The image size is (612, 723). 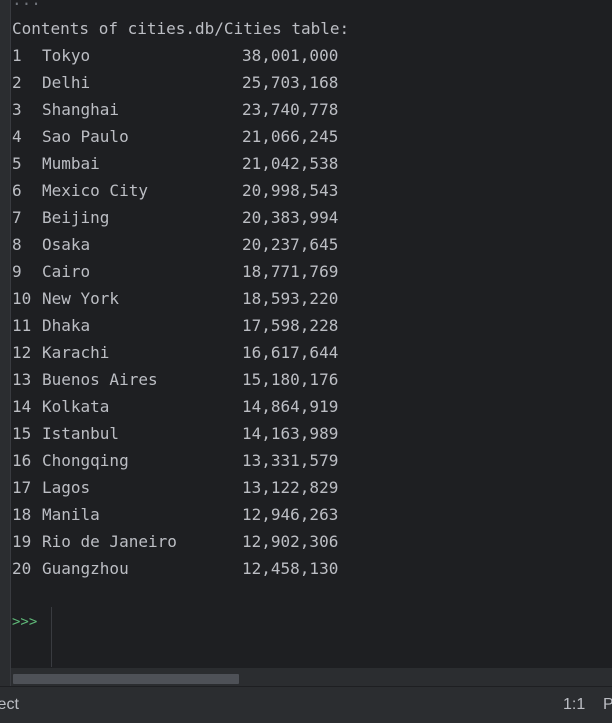 I want to click on output-row: 18 Manila 12,946,263, so click(x=292, y=514).